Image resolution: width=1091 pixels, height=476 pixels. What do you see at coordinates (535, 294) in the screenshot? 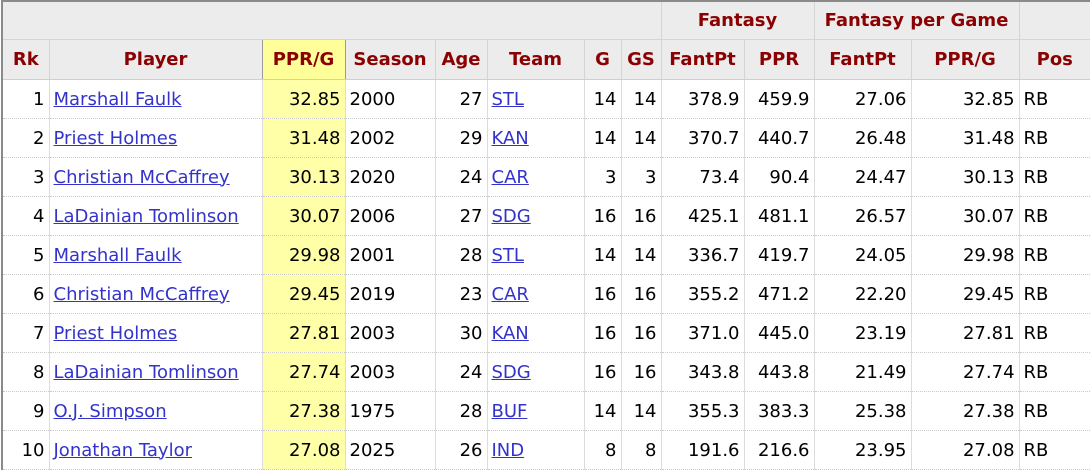
I see `cell-team: CAR` at bounding box center [535, 294].